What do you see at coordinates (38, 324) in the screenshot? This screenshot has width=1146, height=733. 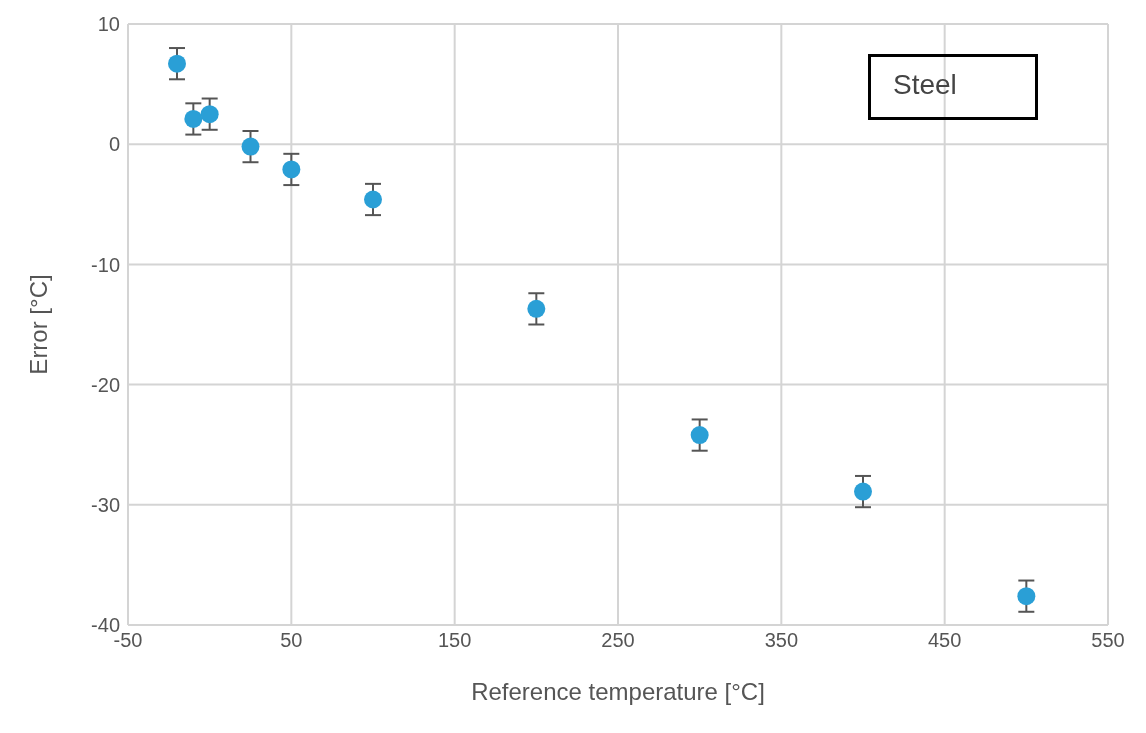 I see `y-axis-title: Error [°C]` at bounding box center [38, 324].